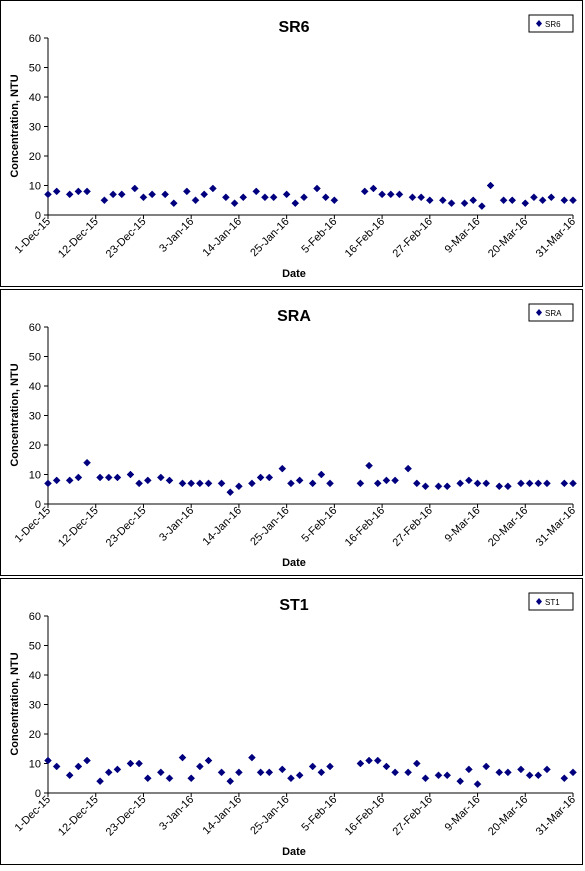 The image size is (585, 871). Describe the element at coordinates (35, 676) in the screenshot. I see `y-tick-label: 40` at that location.